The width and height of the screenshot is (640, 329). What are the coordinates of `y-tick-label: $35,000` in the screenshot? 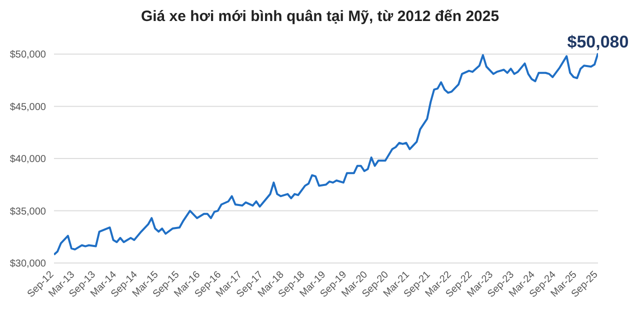 It's located at (28, 212).